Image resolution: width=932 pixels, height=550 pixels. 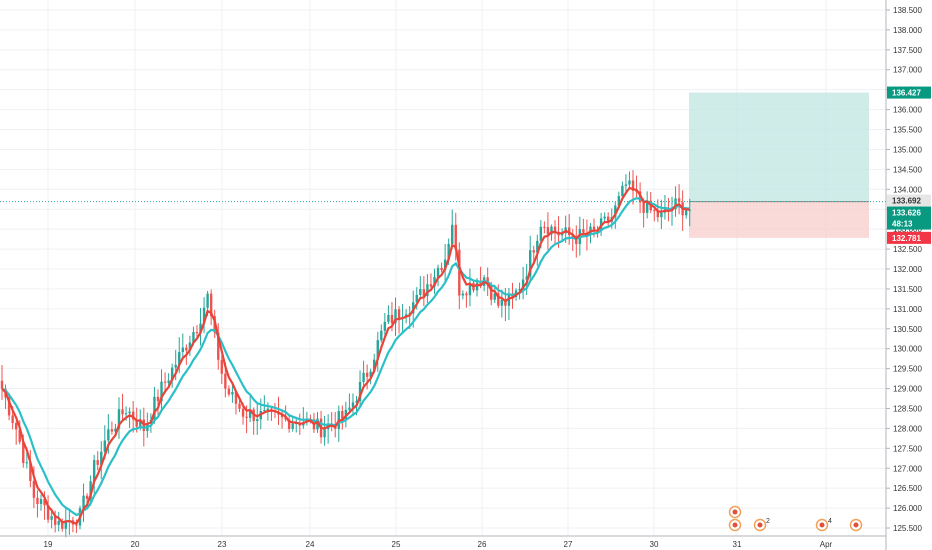 I want to click on price-tick-label: 135.500, so click(x=907, y=130).